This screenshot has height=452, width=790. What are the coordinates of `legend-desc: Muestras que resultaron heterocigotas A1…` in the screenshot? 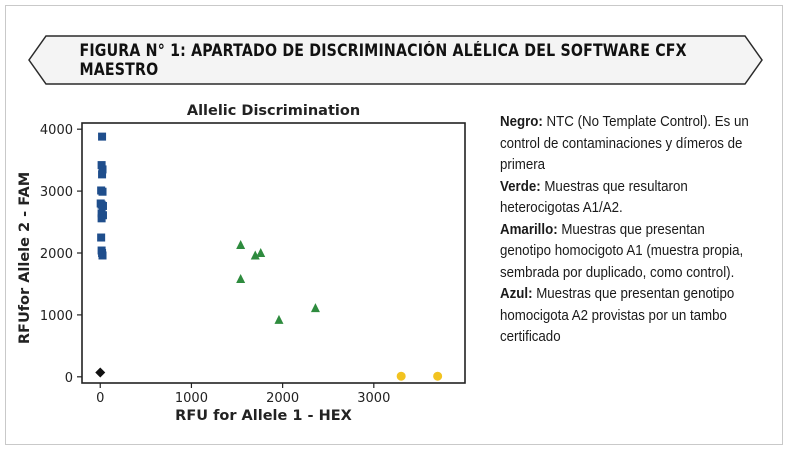 It's located at (594, 197).